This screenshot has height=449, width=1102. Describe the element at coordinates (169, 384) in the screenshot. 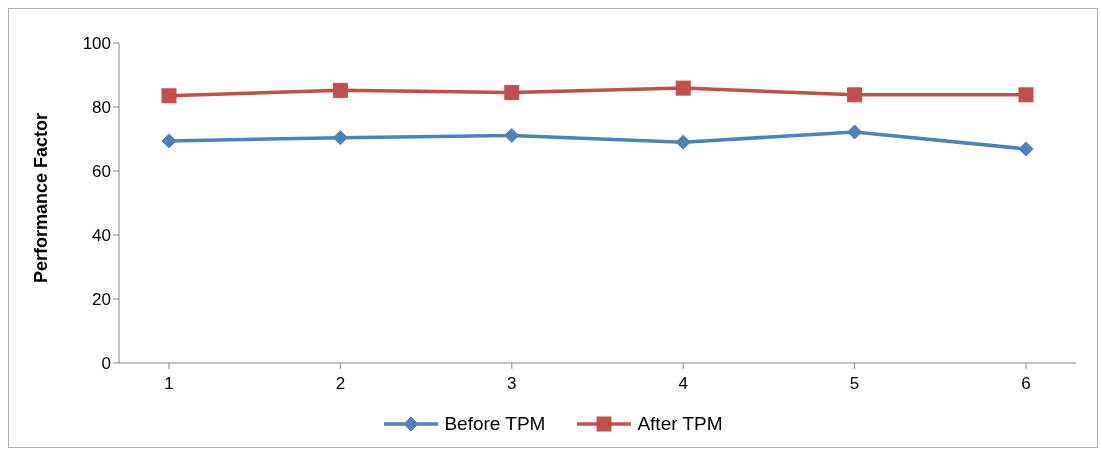

I see `x-tick-label: 1` at that location.